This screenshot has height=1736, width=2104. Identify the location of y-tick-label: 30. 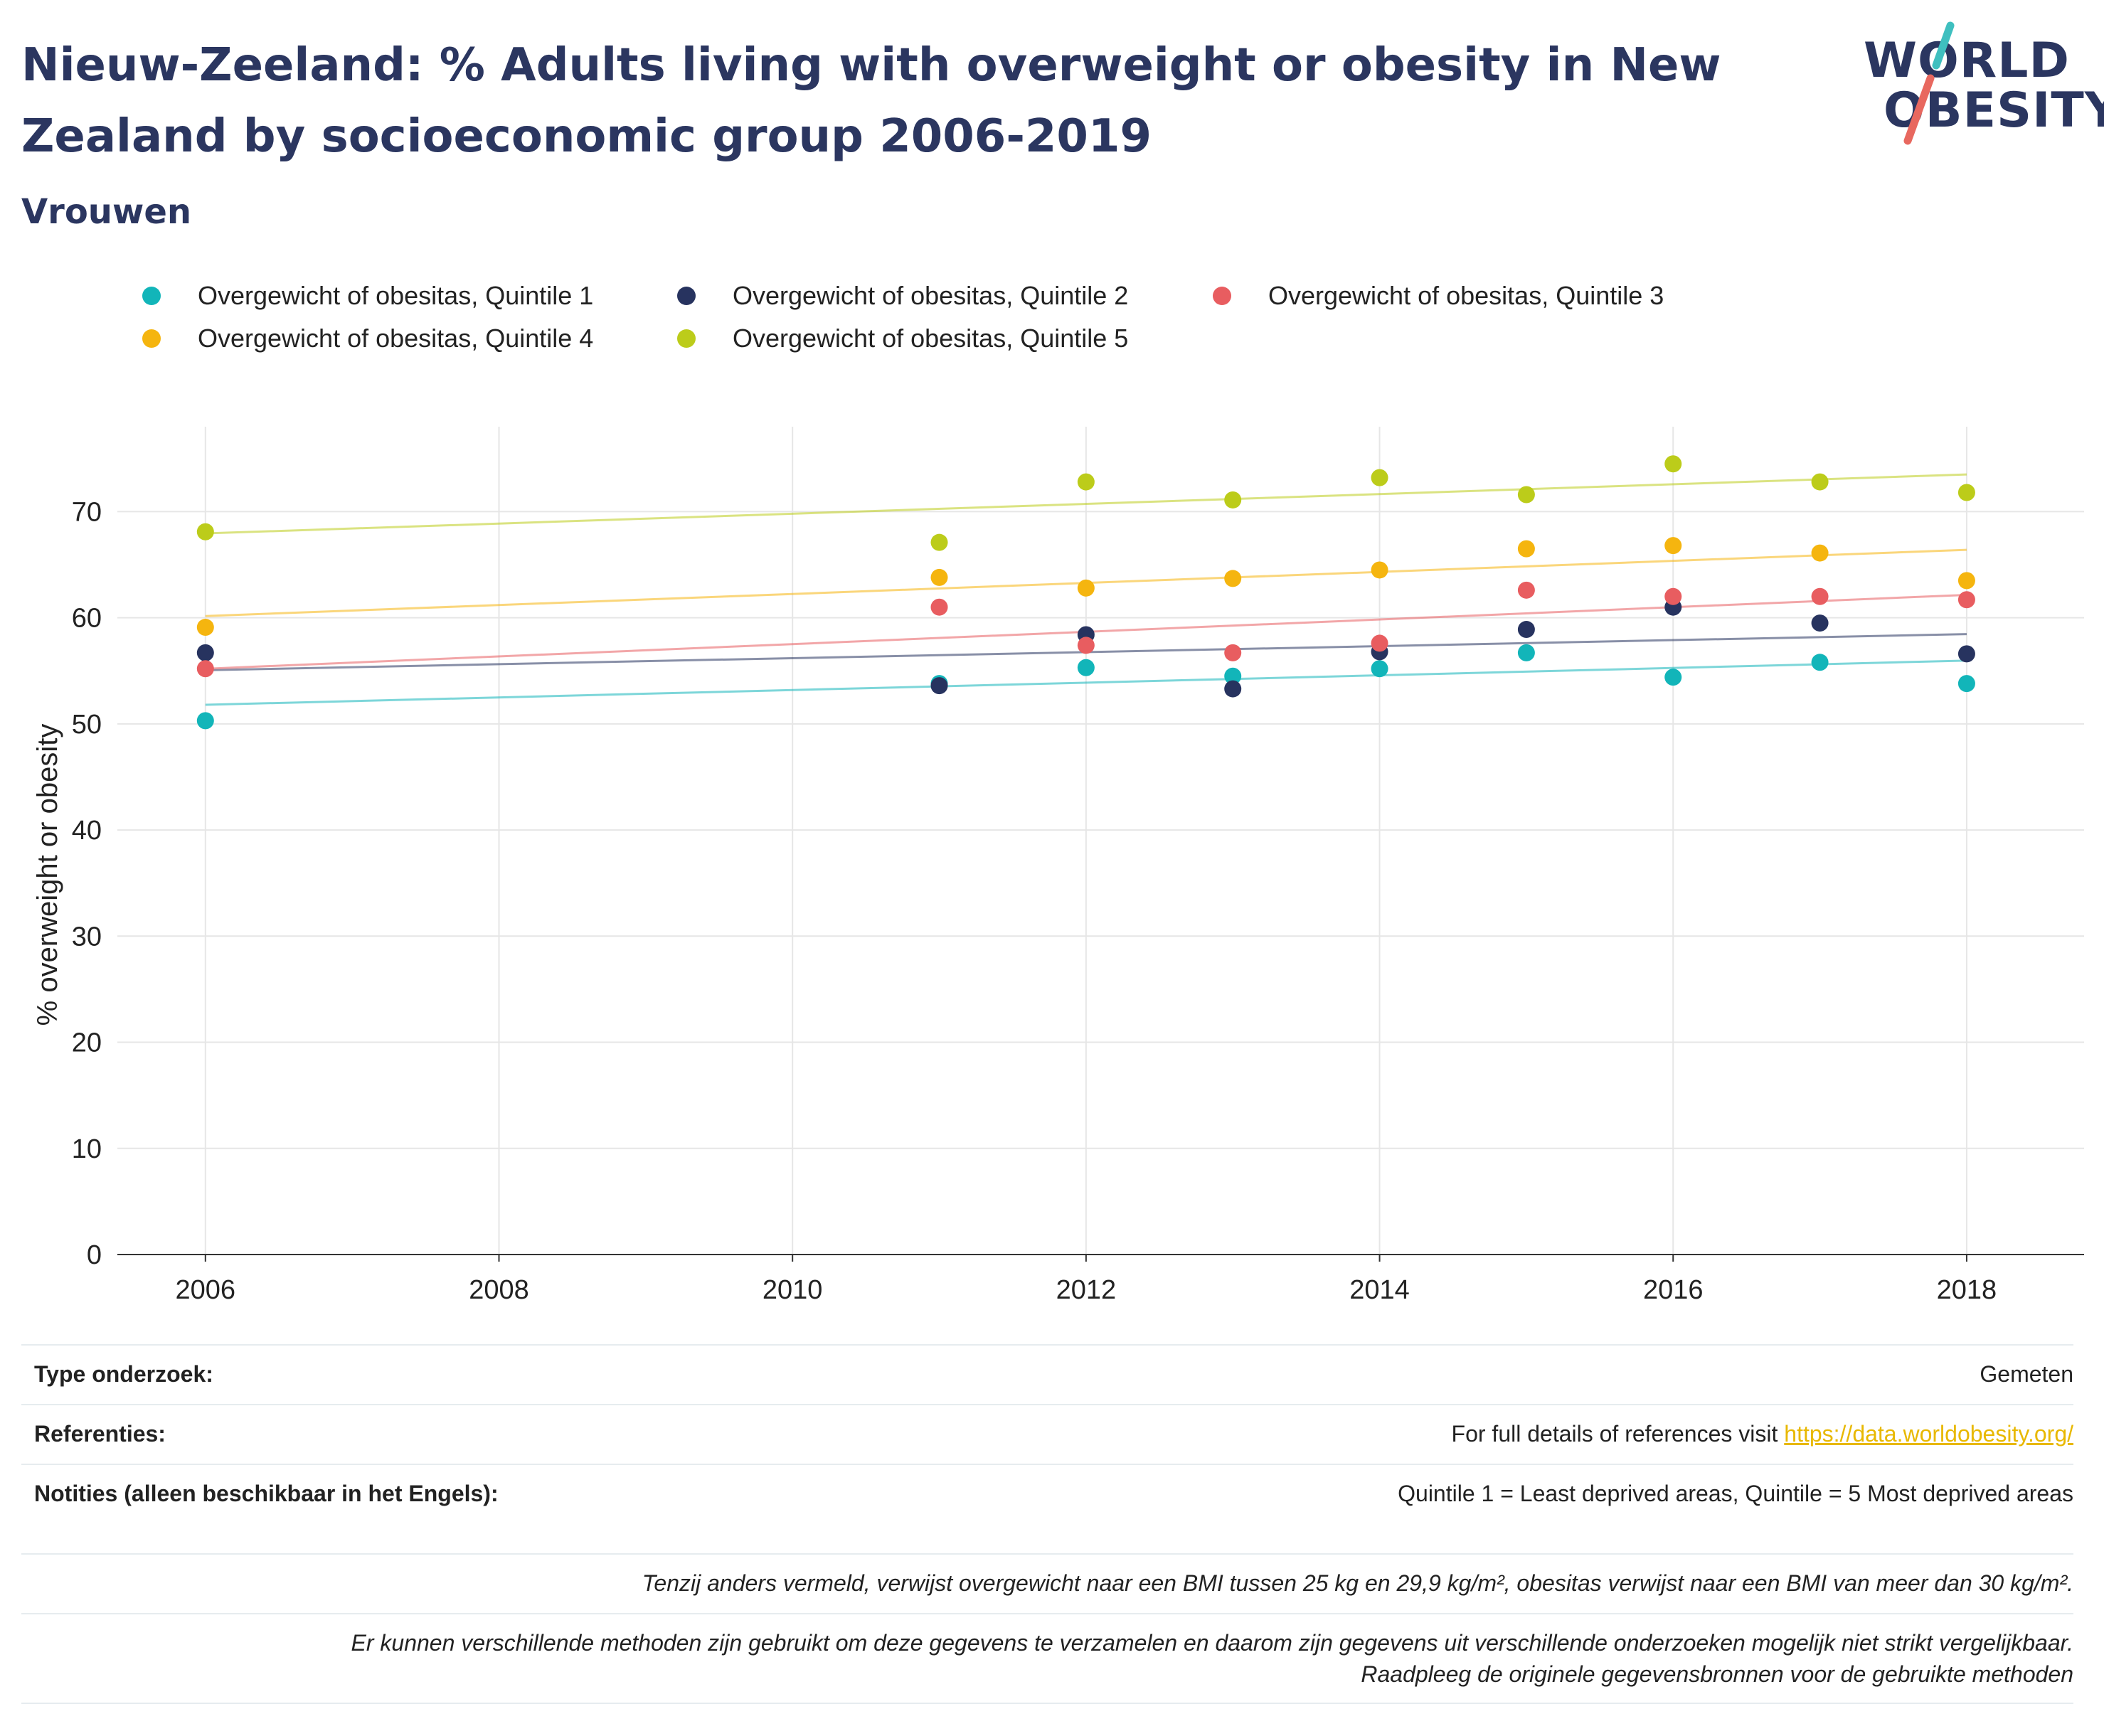
(87, 937).